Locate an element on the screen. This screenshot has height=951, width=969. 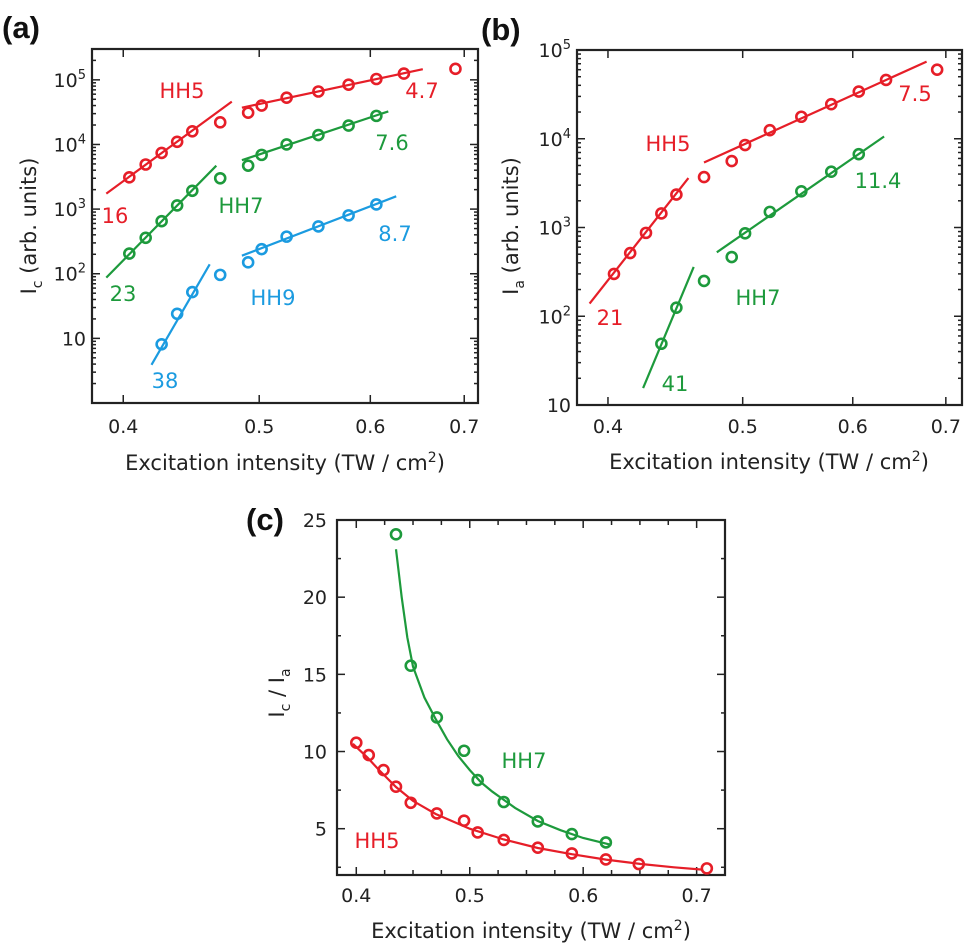
x-tick-label: 0.7 is located at coordinates (697, 896).